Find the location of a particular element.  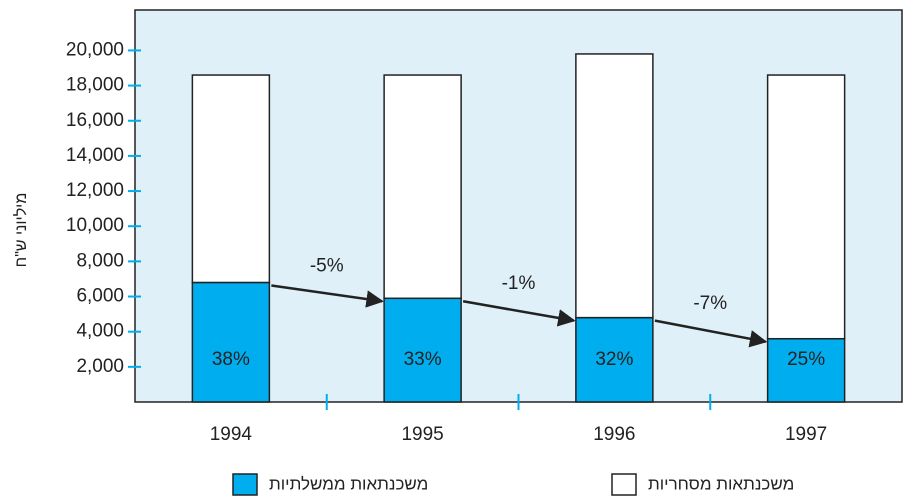

y-tick-label: 14,000 is located at coordinates (95, 155).